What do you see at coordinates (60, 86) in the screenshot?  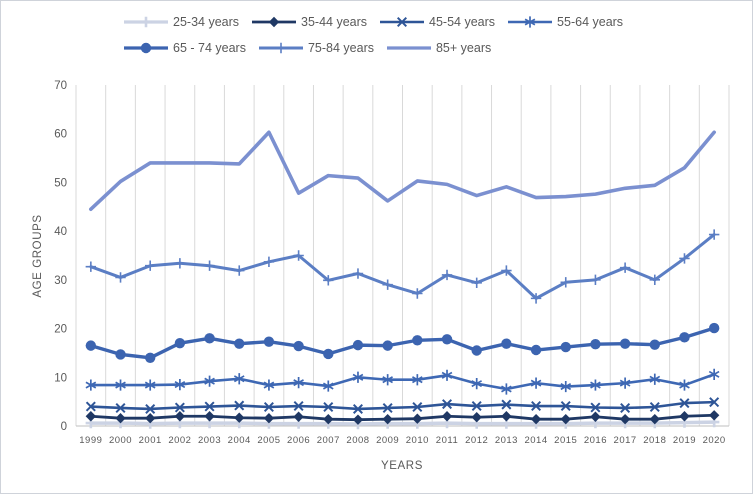 I see `y-axis-tick-label: 70` at bounding box center [60, 86].